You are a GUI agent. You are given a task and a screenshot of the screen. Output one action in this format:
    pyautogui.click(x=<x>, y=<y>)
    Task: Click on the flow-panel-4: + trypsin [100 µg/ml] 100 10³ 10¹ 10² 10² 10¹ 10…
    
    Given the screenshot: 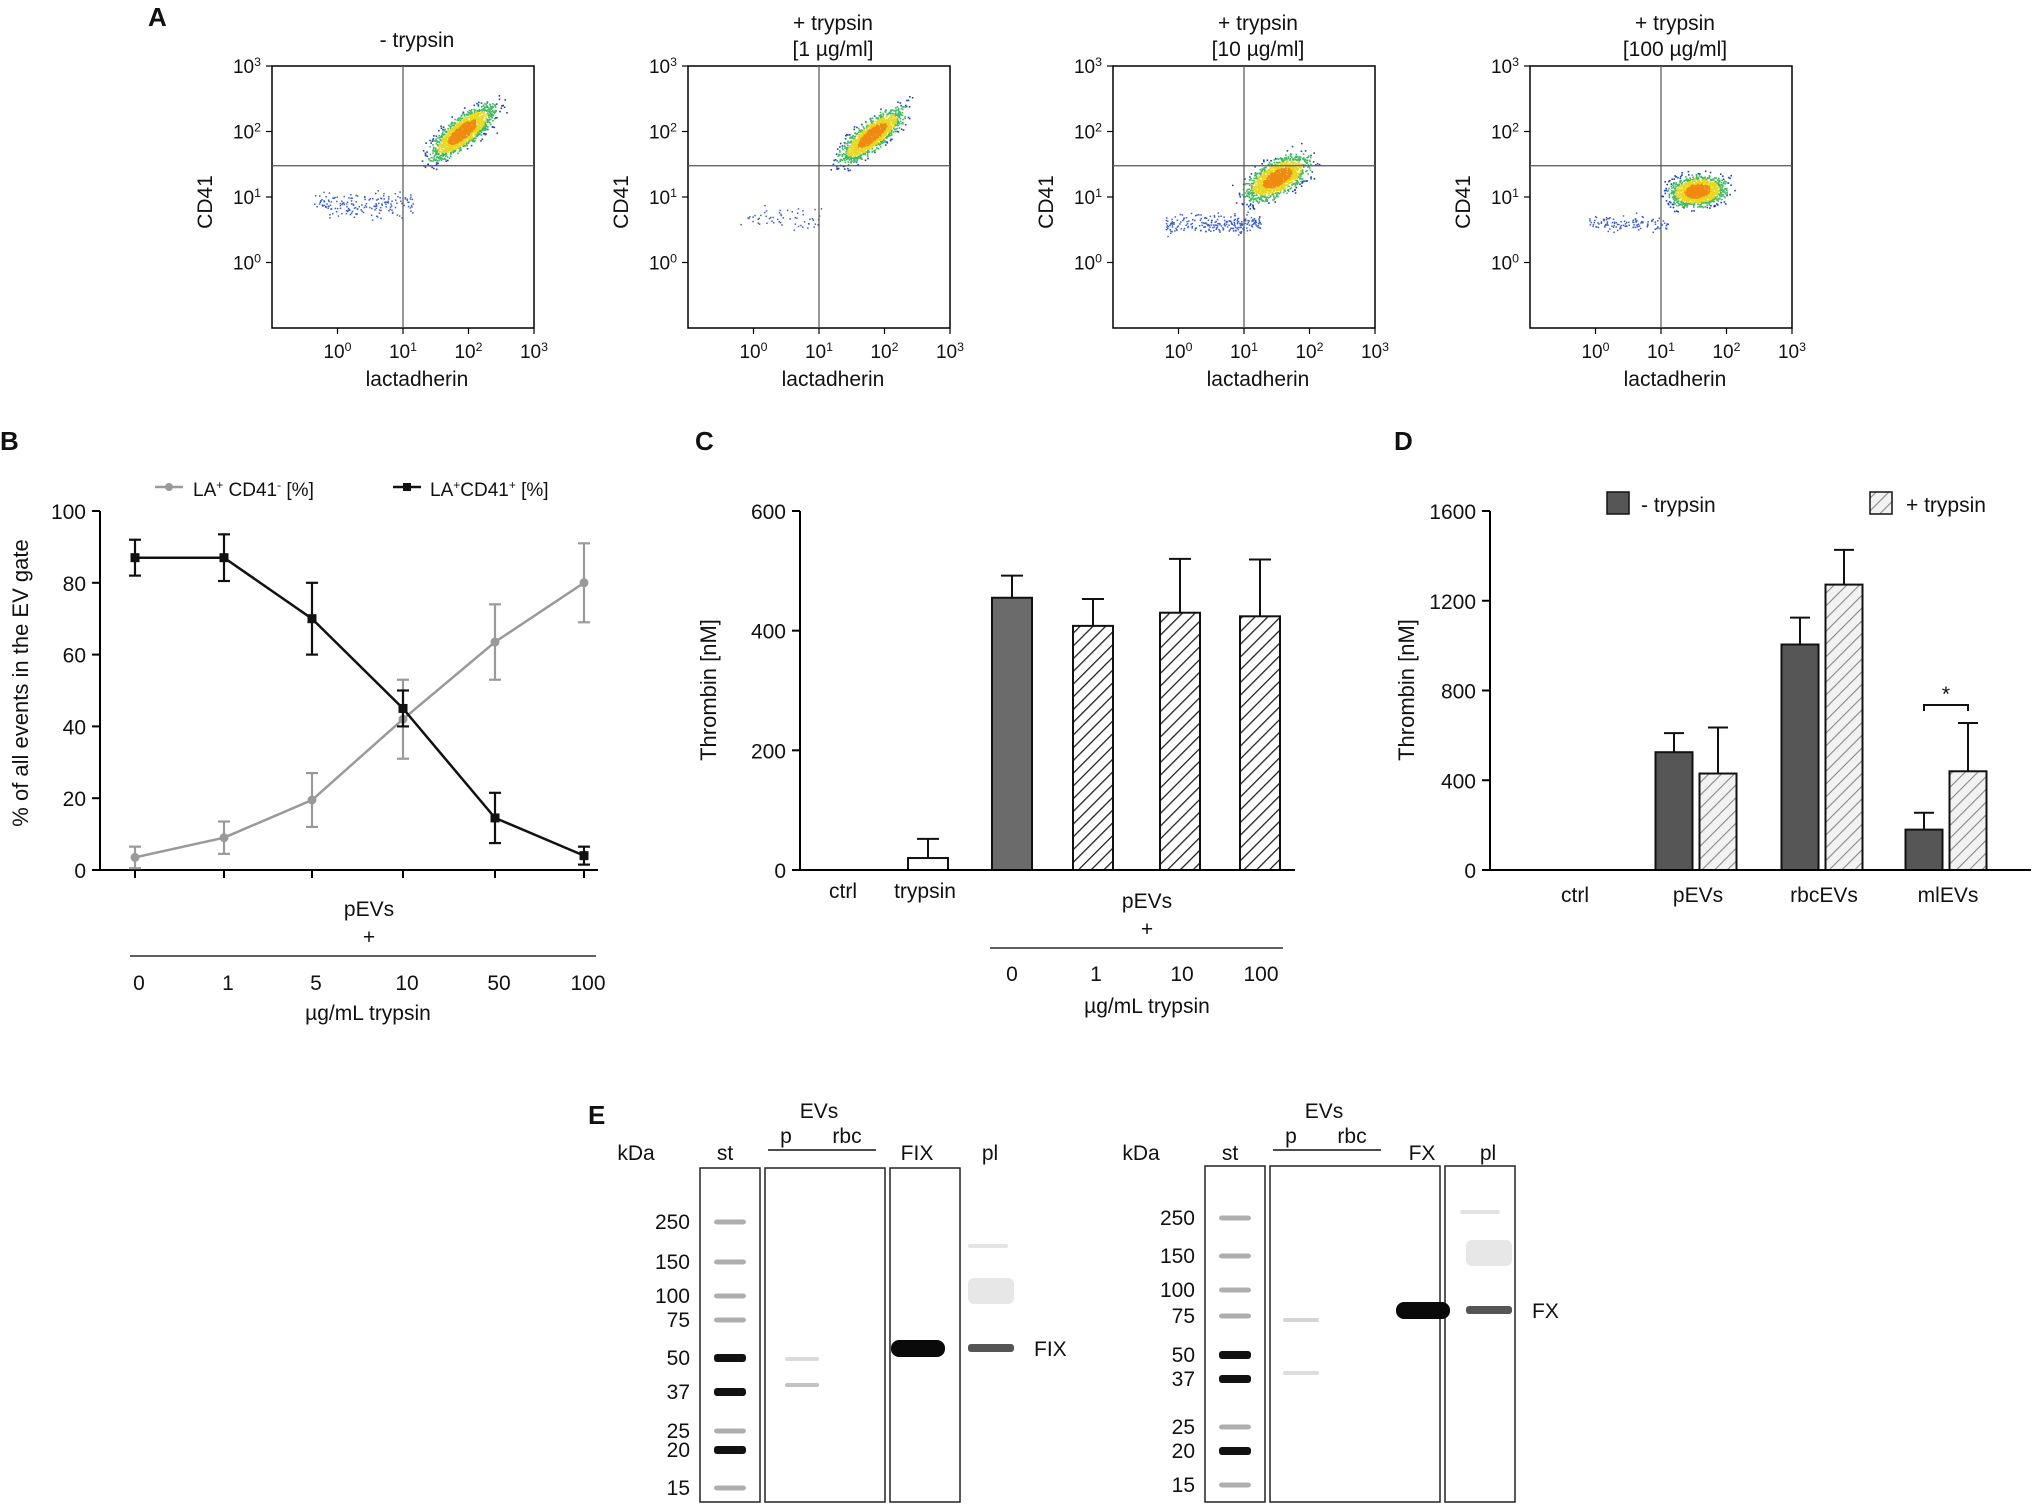 What is the action you would take?
    pyautogui.click(x=1629, y=201)
    